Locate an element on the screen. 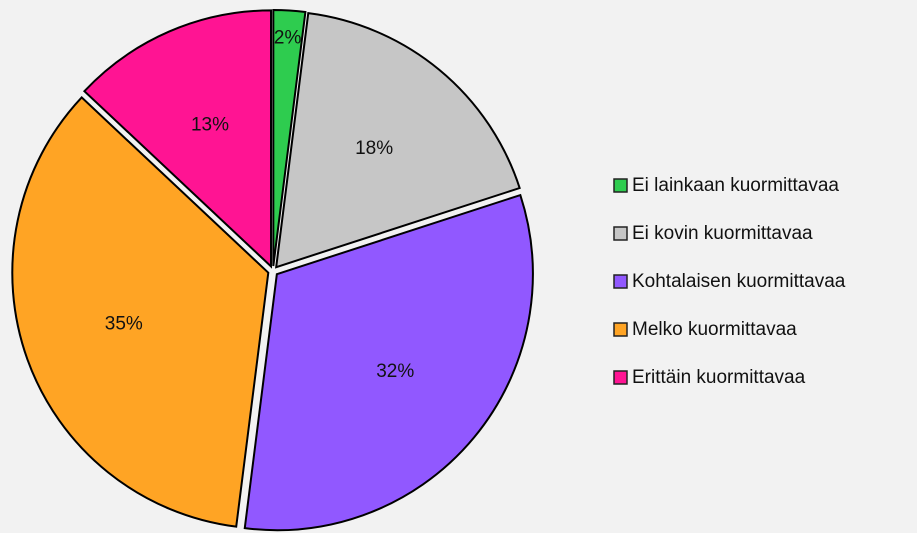  legend-label: Ei kovin kuormittavaa is located at coordinates (722, 233).